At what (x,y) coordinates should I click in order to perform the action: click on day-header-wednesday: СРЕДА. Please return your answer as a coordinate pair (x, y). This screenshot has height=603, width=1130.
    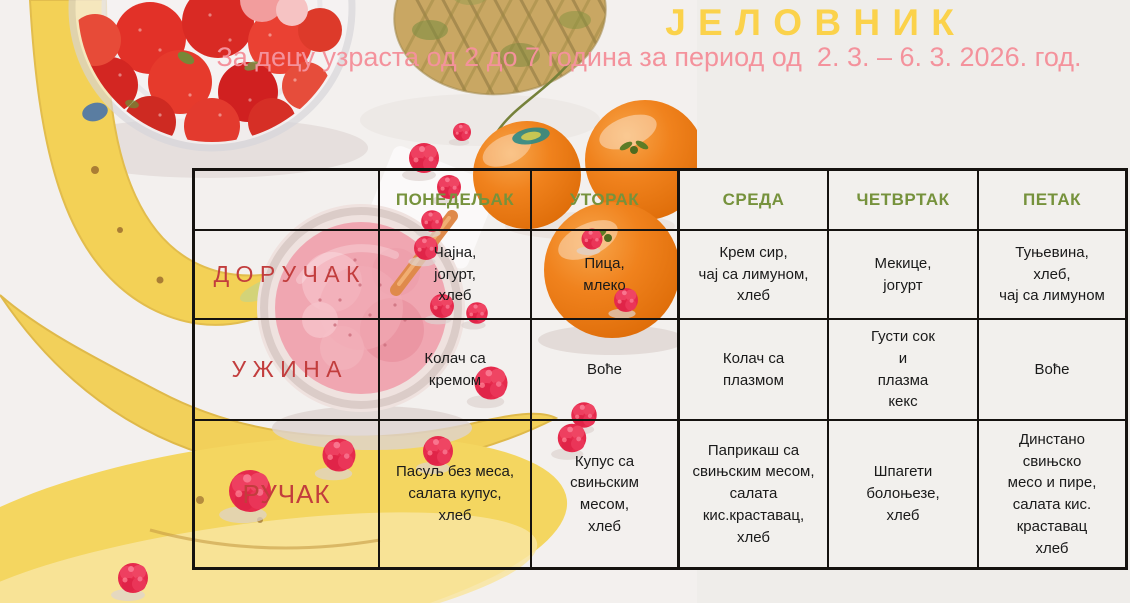
    Looking at the image, I should click on (754, 201).